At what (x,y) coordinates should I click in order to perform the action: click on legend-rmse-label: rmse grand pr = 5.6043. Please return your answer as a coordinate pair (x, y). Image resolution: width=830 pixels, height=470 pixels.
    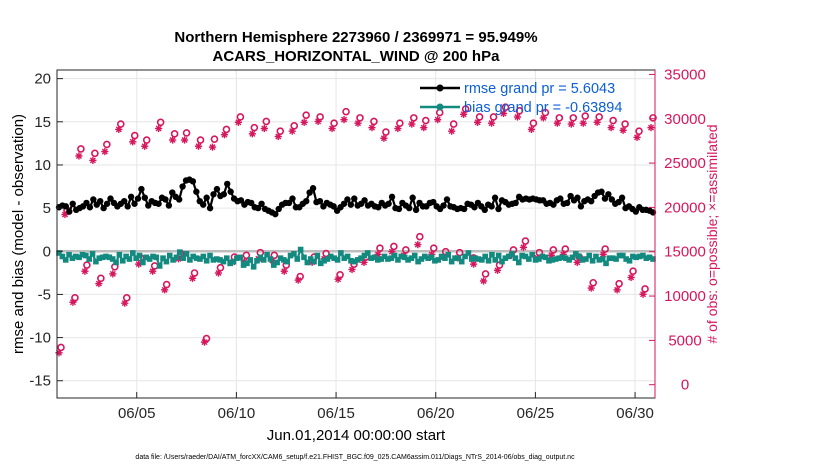
    Looking at the image, I should click on (539, 89).